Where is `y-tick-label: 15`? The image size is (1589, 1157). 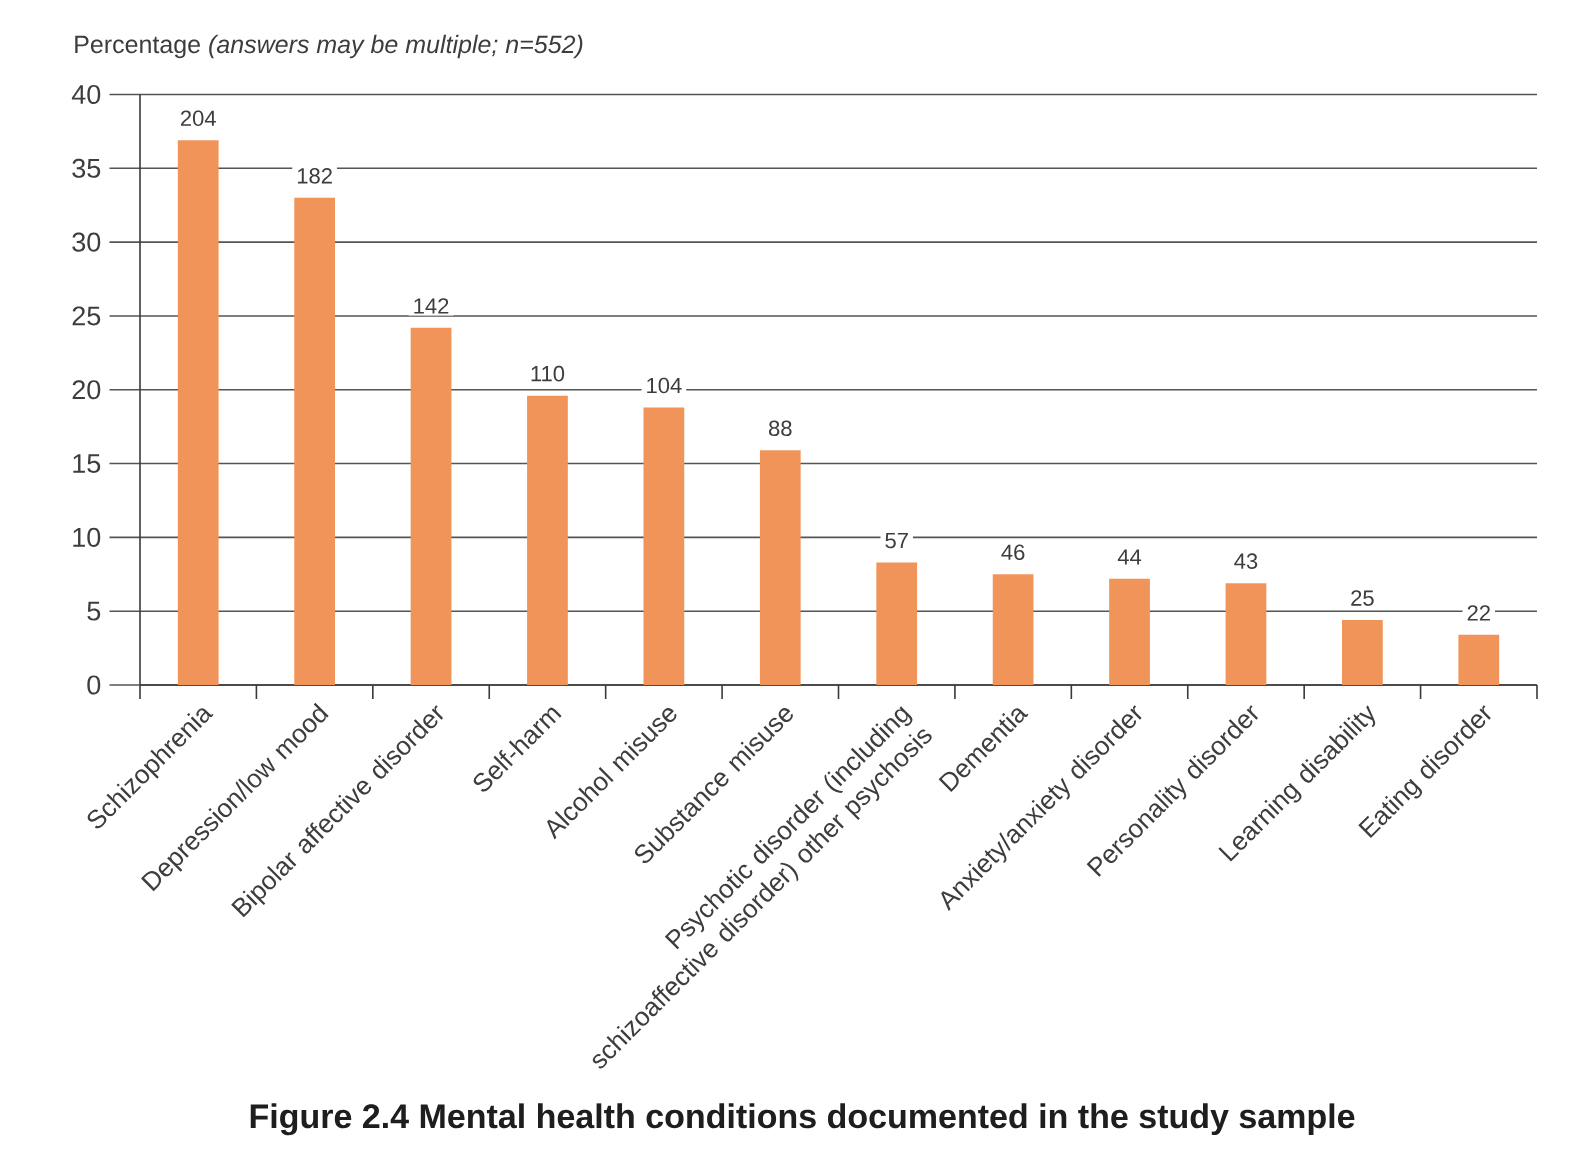 y-tick-label: 15 is located at coordinates (87, 463).